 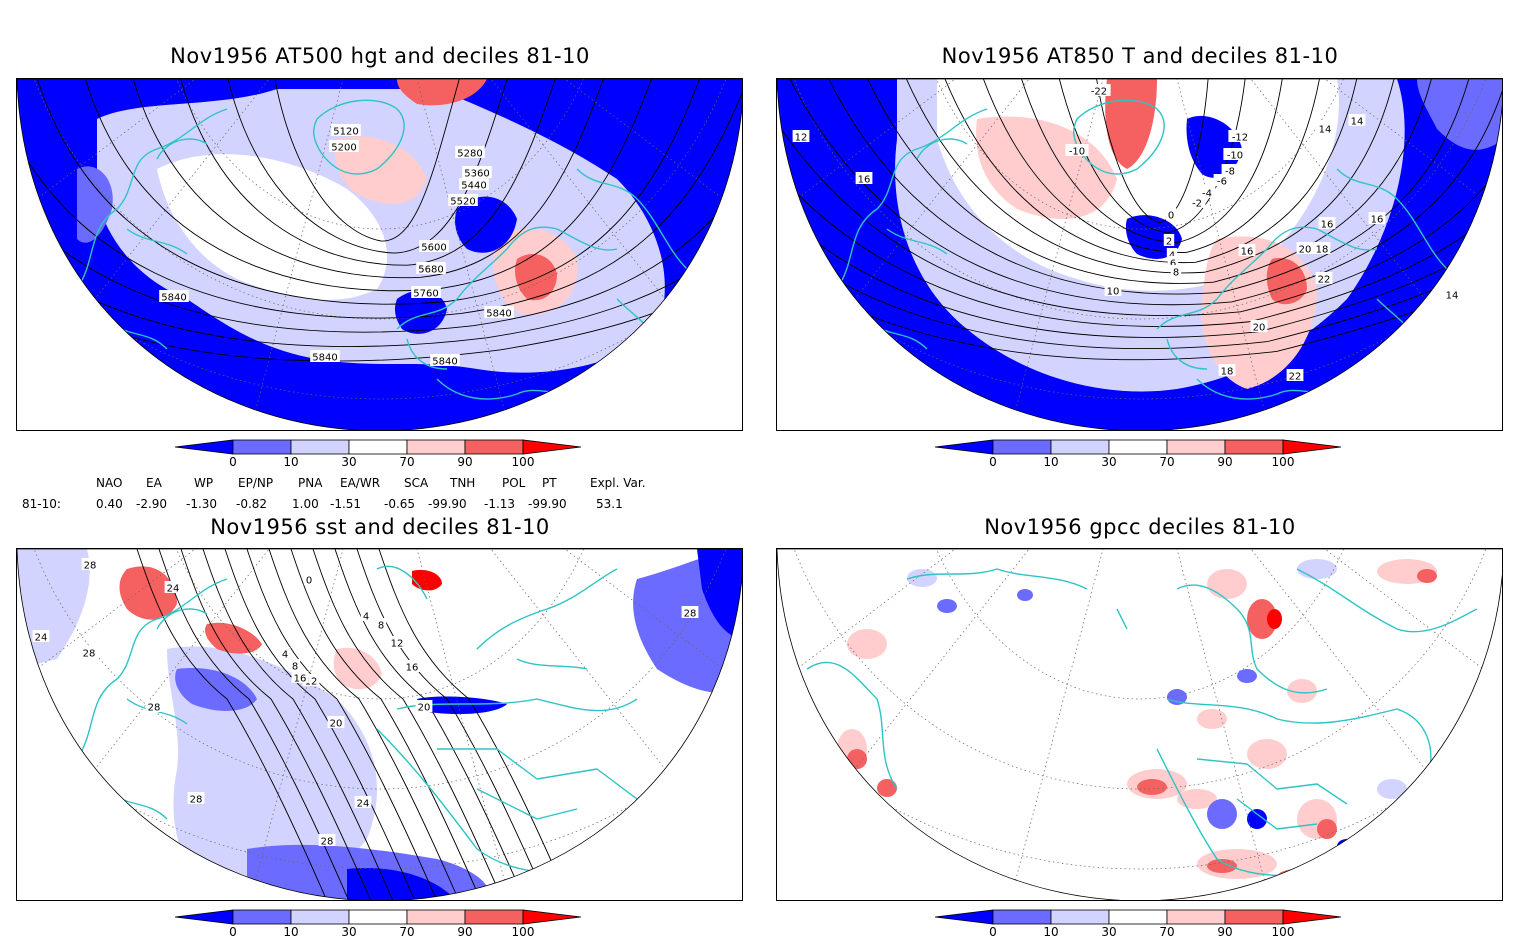 I want to click on contour-label: 14, so click(x=1325, y=129).